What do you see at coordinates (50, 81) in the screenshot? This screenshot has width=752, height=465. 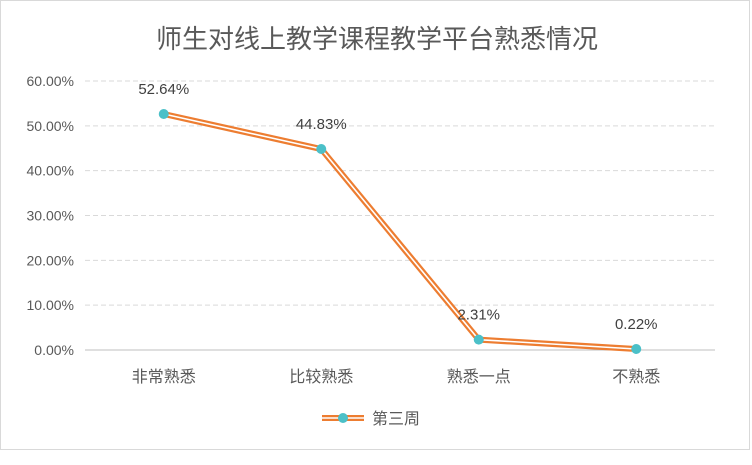 I see `y-tick-label: 60.00%` at bounding box center [50, 81].